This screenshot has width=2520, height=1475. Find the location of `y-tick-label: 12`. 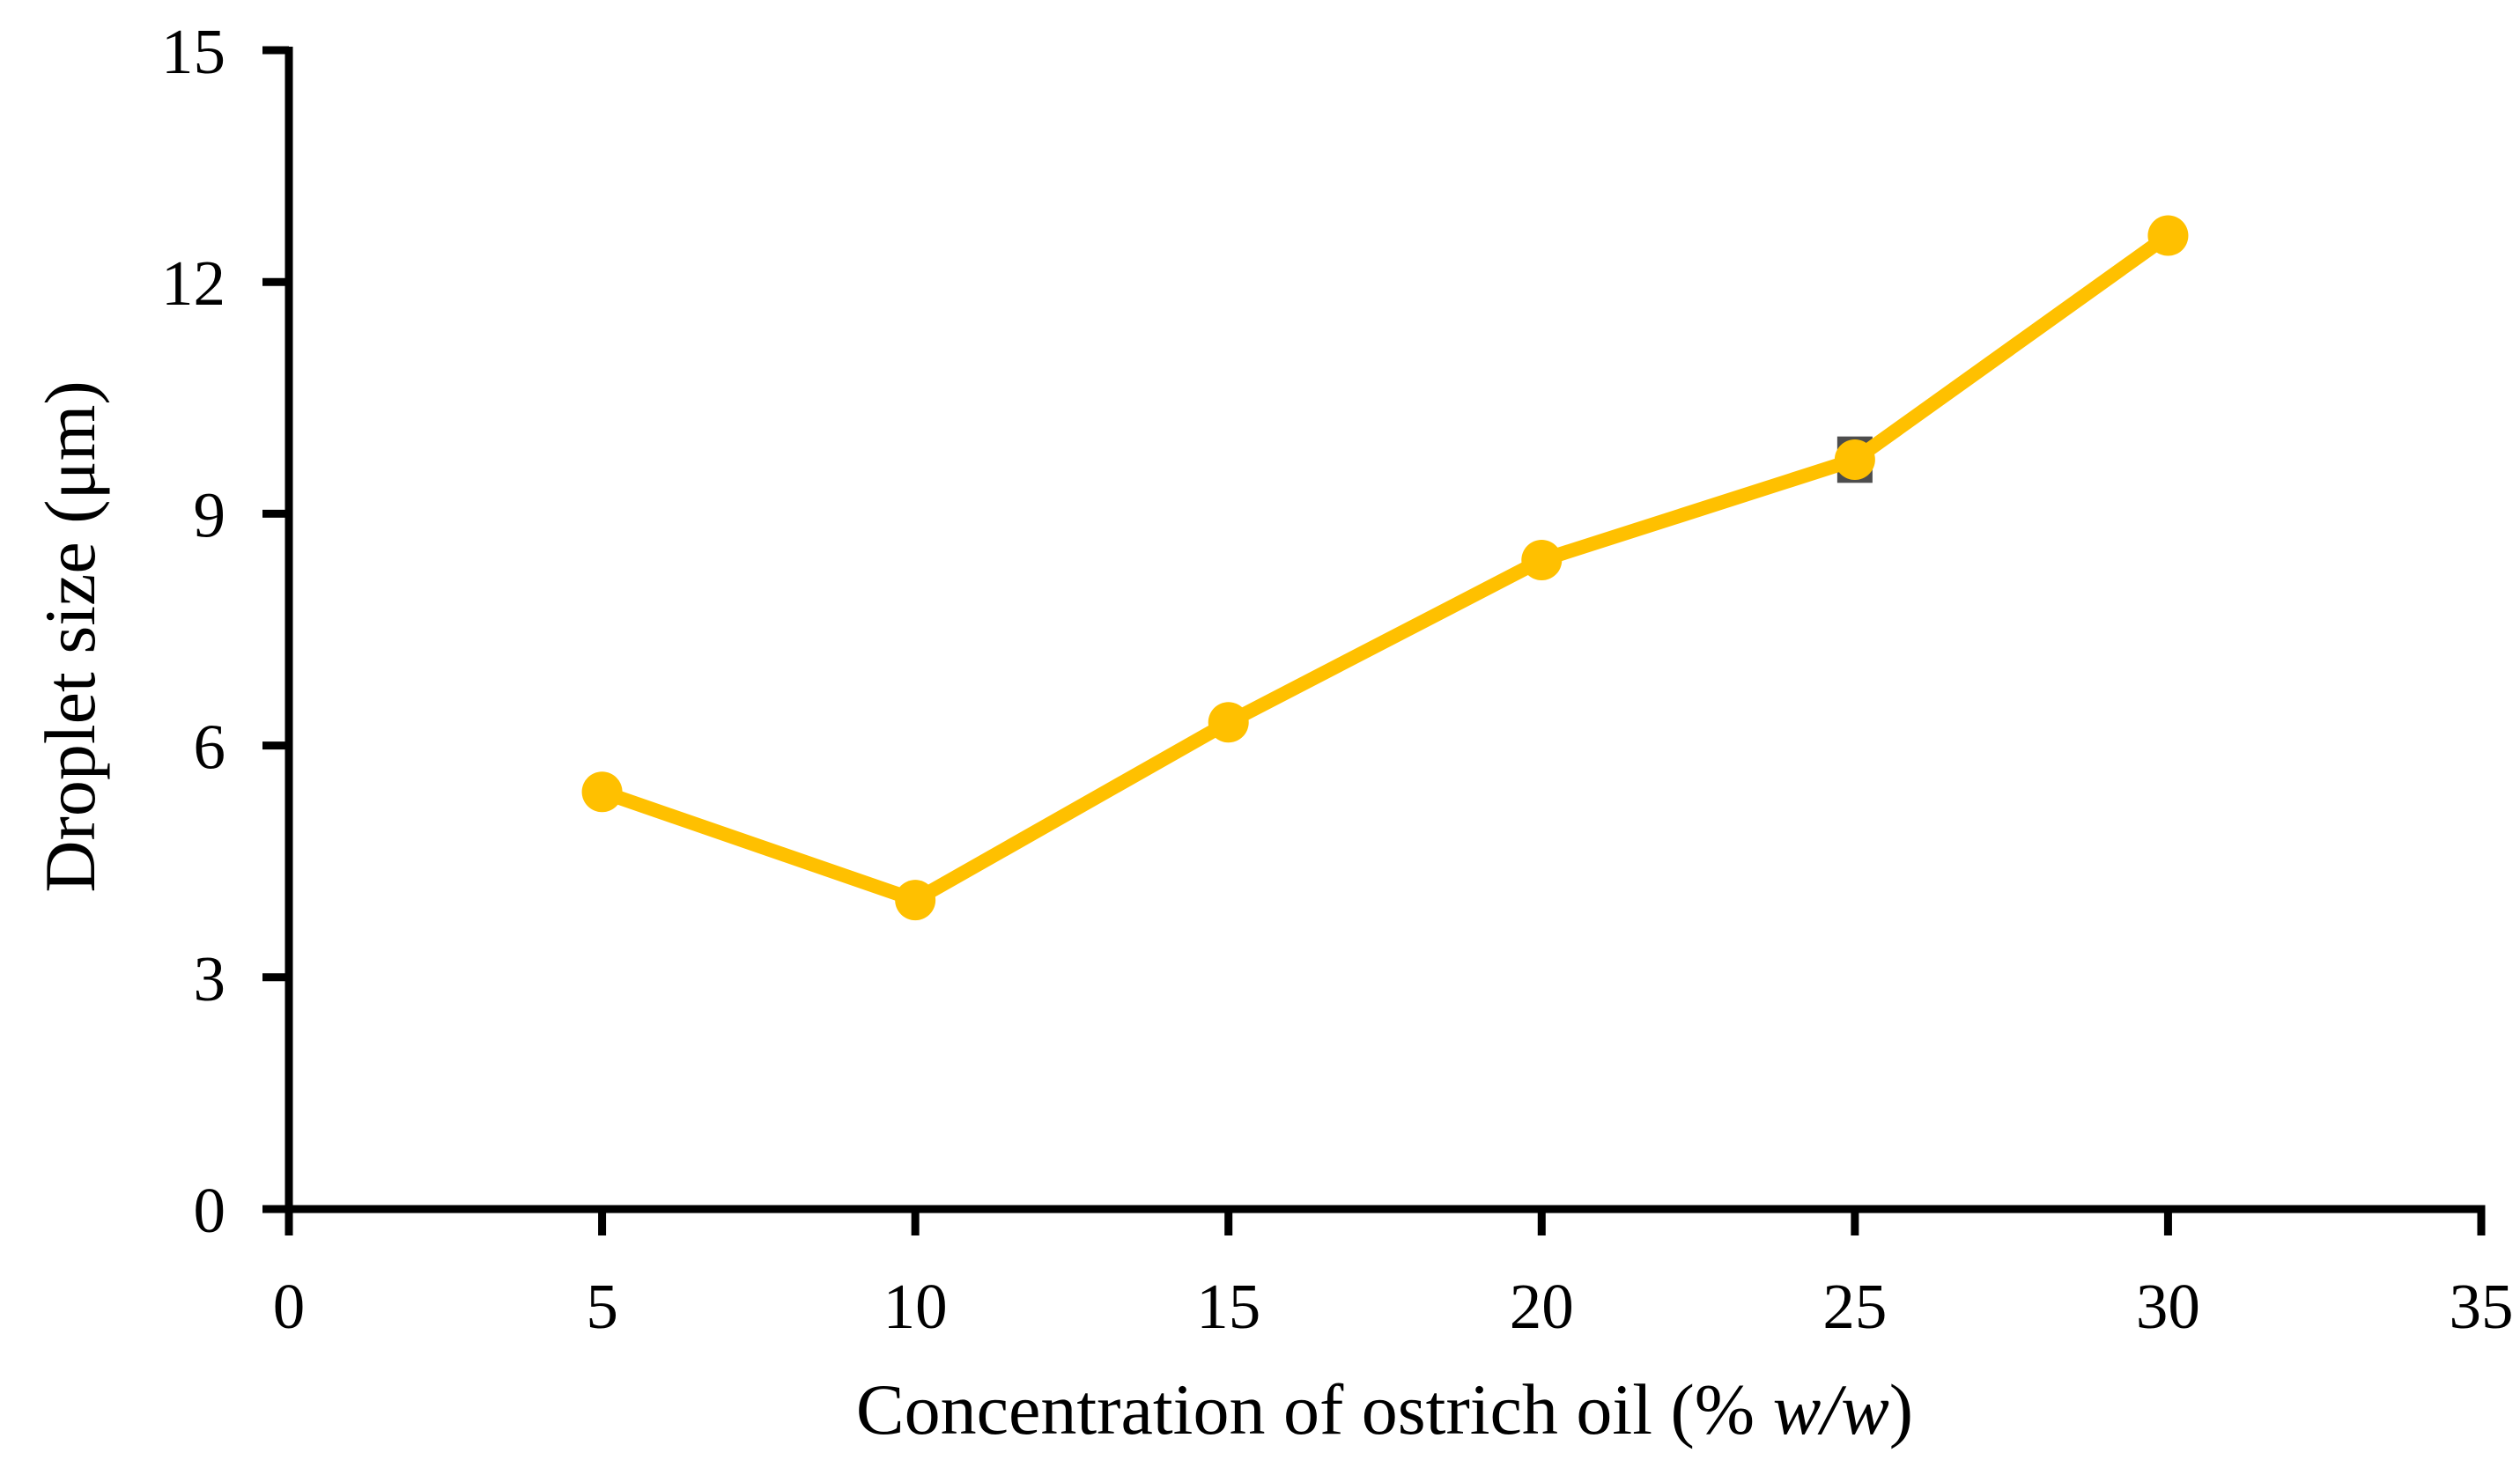

y-tick-label: 12 is located at coordinates (193, 283).